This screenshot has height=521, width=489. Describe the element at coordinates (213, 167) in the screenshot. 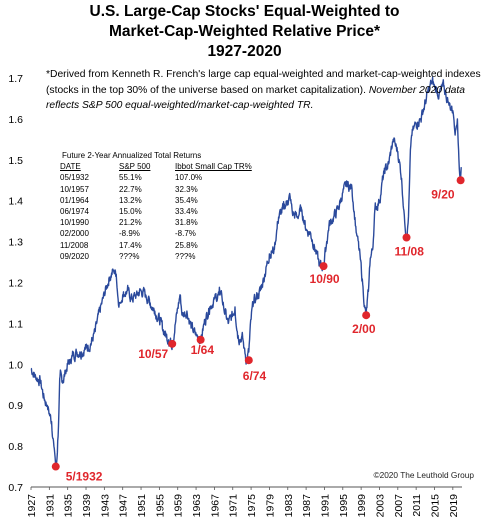

I see `header-small-cap: Ibbot Small Cap TR%` at that location.